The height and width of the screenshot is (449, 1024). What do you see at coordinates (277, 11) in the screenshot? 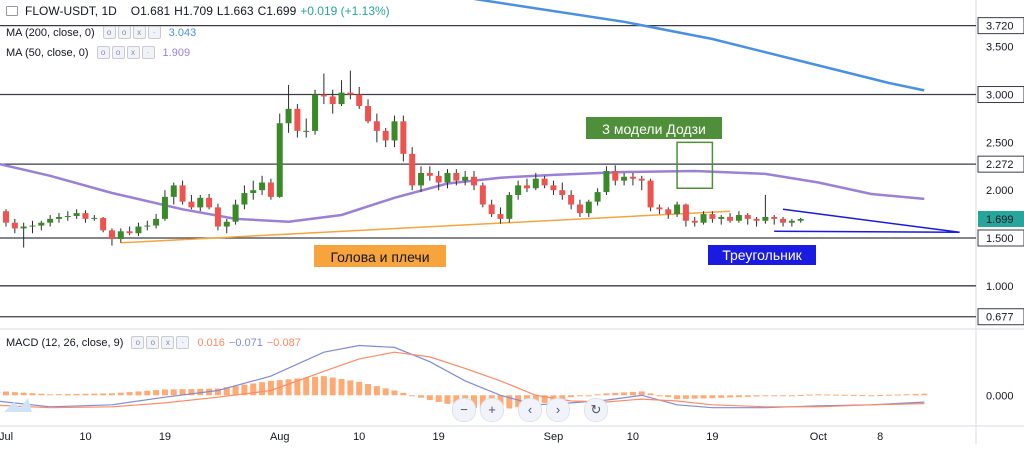
I see `close-value: C1.699` at bounding box center [277, 11].